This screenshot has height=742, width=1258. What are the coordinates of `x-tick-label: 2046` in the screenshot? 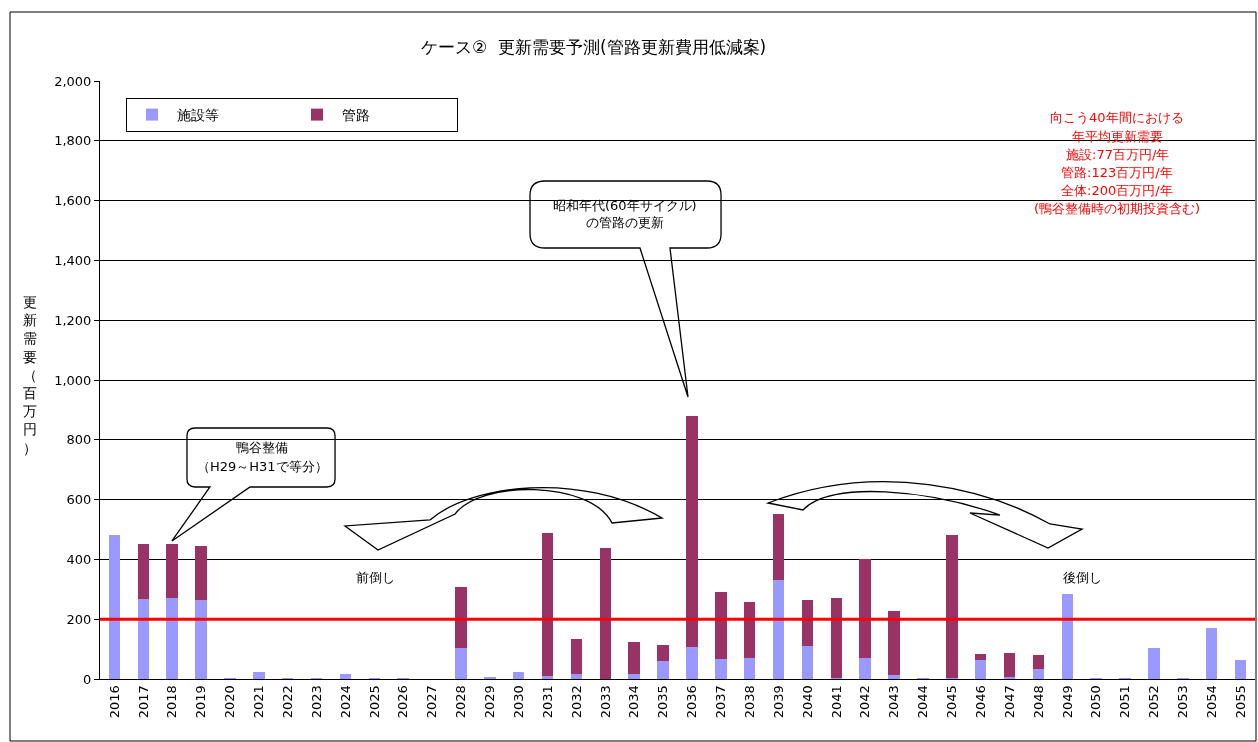 It's located at (980, 702).